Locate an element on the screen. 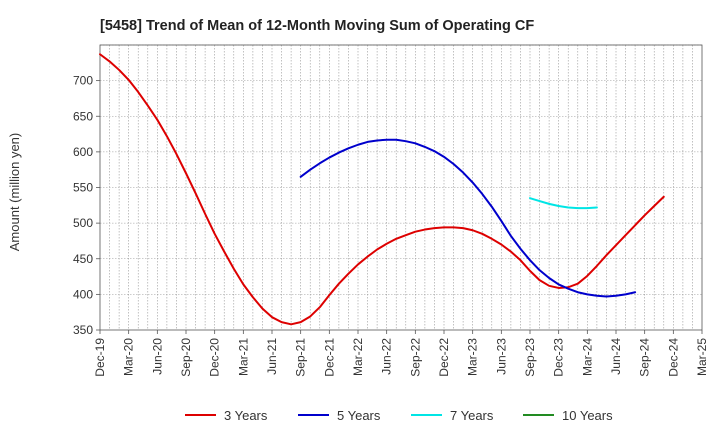 The height and width of the screenshot is (445, 720). y-tick-label: 500 is located at coordinates (83, 223).